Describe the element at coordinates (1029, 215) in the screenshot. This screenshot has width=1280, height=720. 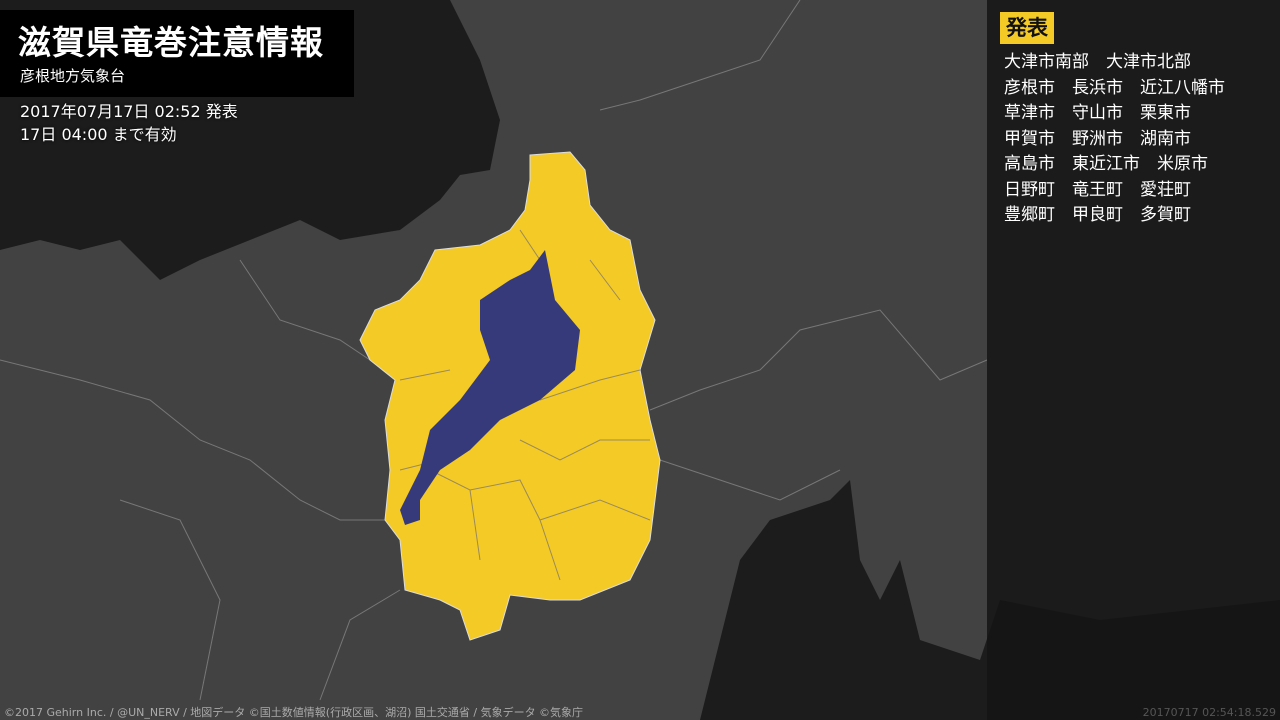
I see `area-name: 豊郷町` at that location.